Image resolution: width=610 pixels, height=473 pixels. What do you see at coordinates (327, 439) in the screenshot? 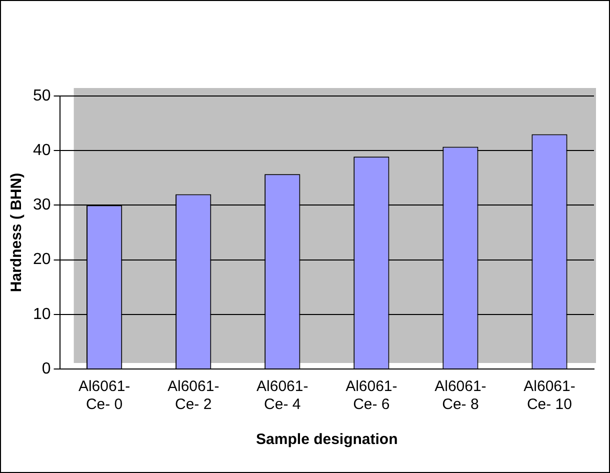
I see `x-axis-title: Sample designation` at bounding box center [327, 439].